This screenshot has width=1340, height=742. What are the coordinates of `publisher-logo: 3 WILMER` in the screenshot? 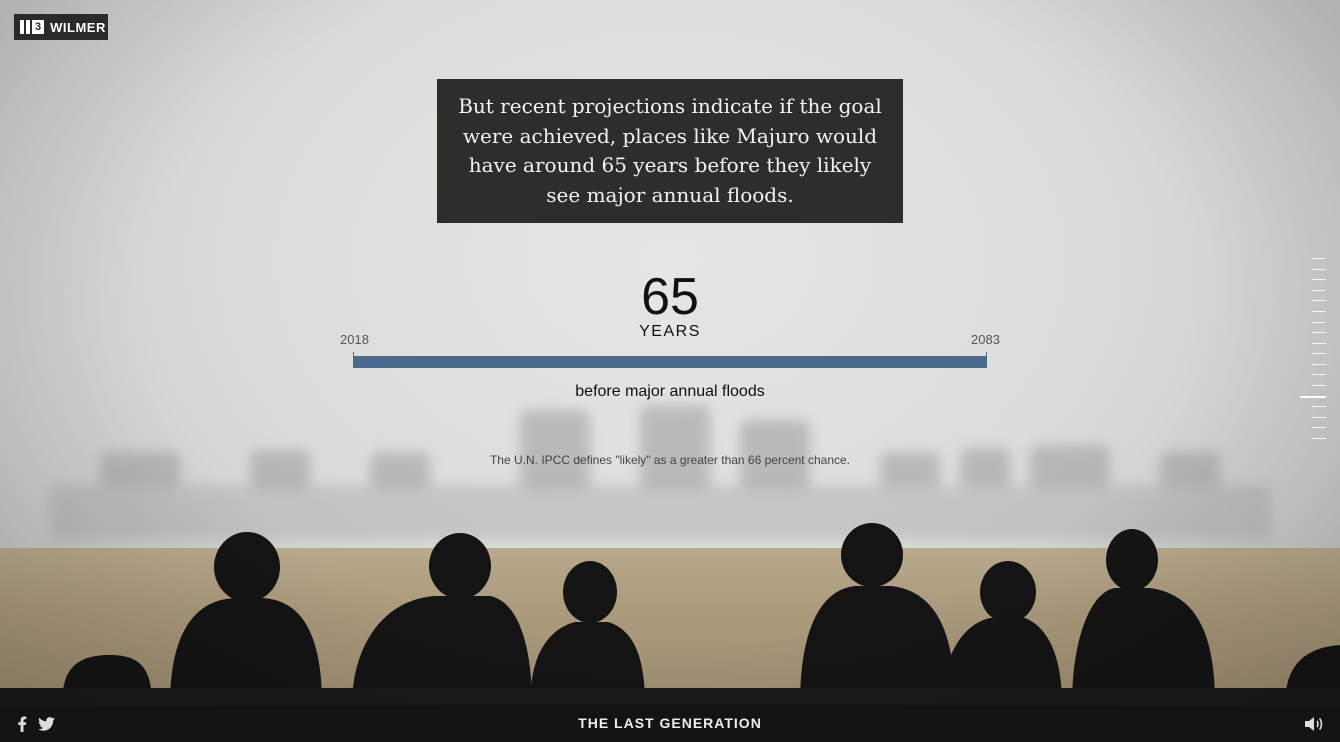 It's located at (61, 27).